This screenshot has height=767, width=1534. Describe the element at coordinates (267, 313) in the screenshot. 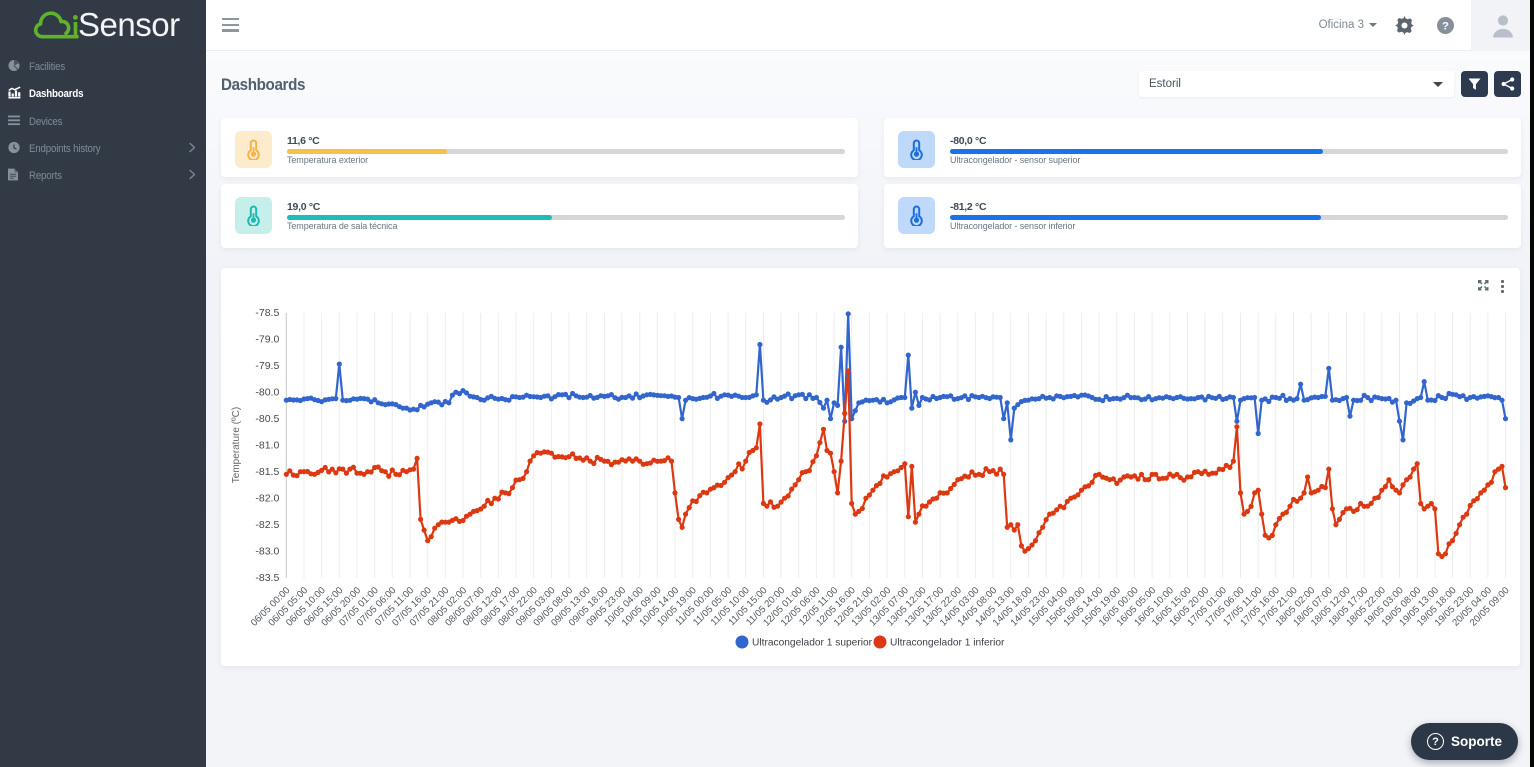

I see `svg-text: -78.5` at that location.